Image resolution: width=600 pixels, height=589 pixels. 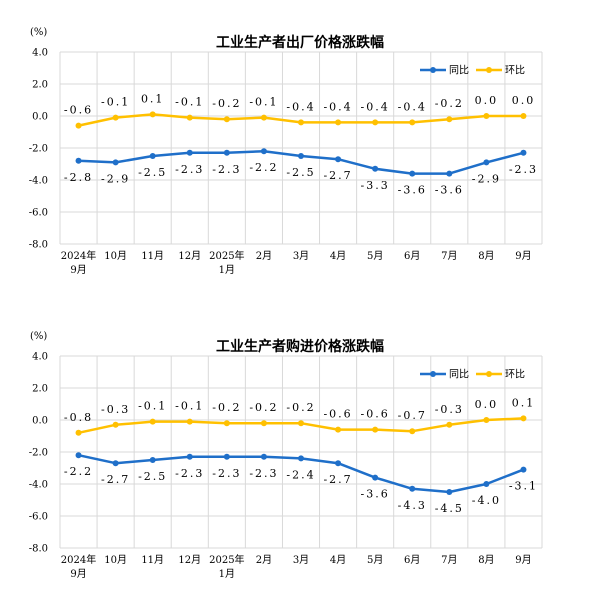 I want to click on output-x-tick-label: 7月, so click(x=449, y=256).